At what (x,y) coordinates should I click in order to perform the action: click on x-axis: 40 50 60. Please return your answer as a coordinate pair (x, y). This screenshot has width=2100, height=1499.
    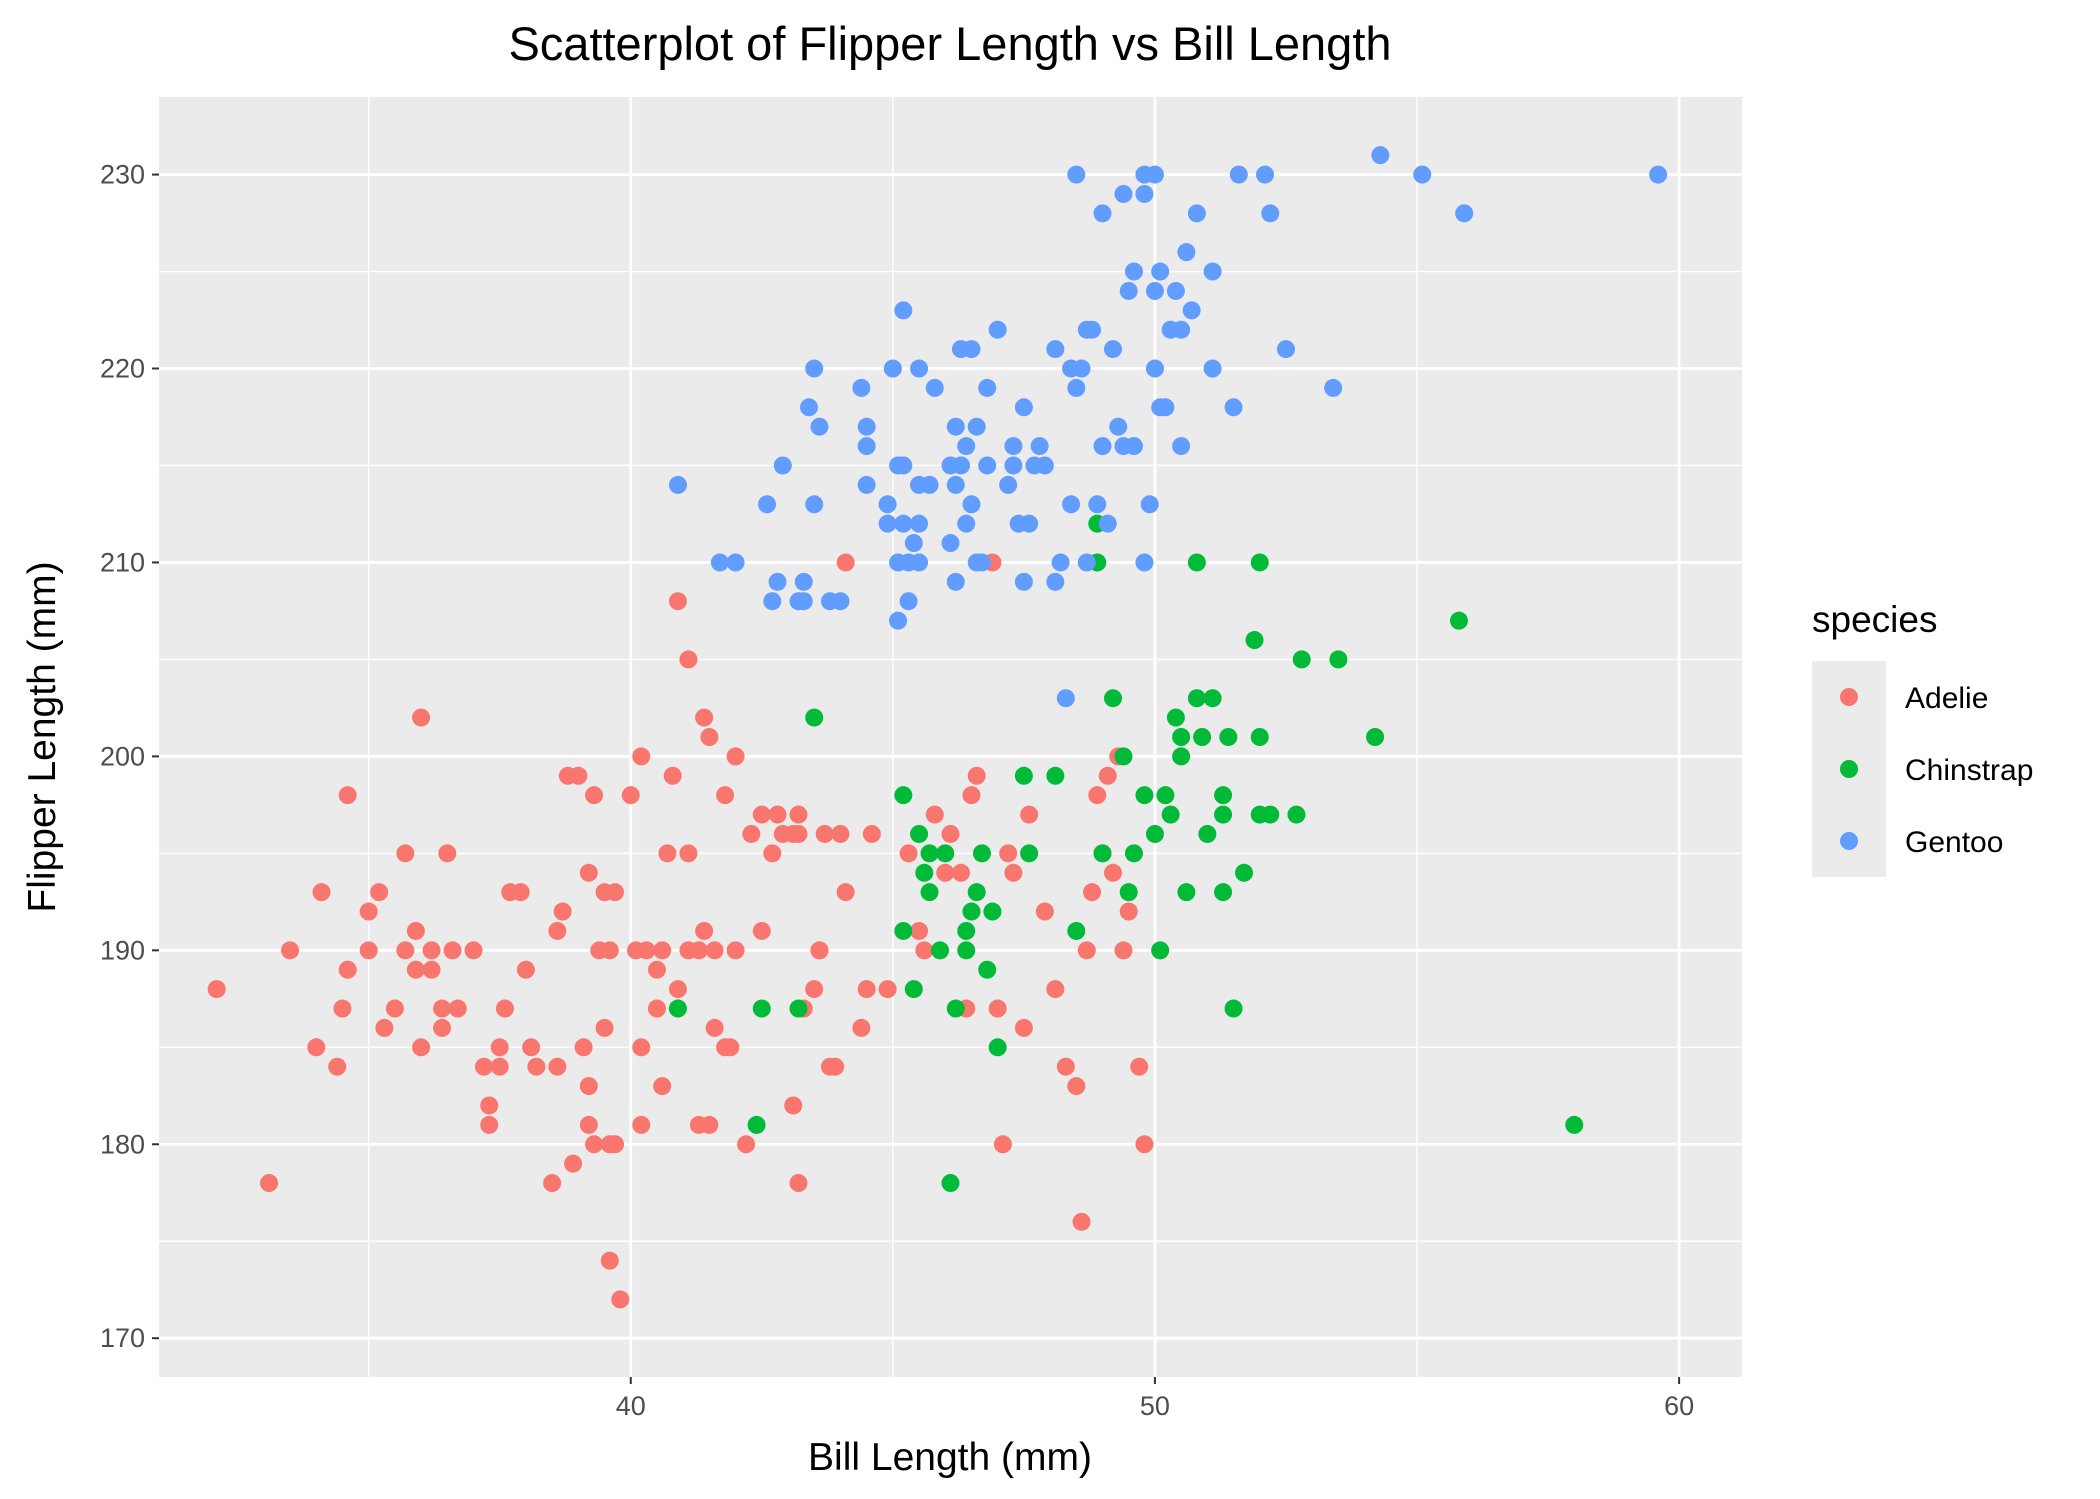
    Looking at the image, I should click on (1155, 1399).